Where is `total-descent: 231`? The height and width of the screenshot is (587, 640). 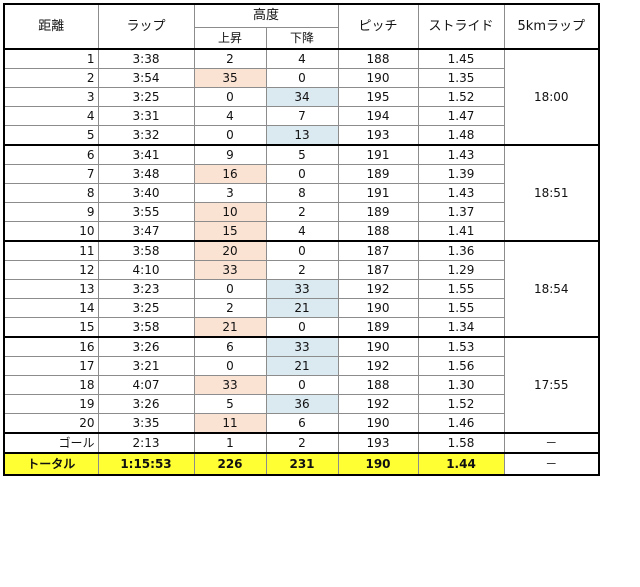 total-descent: 231 is located at coordinates (302, 464).